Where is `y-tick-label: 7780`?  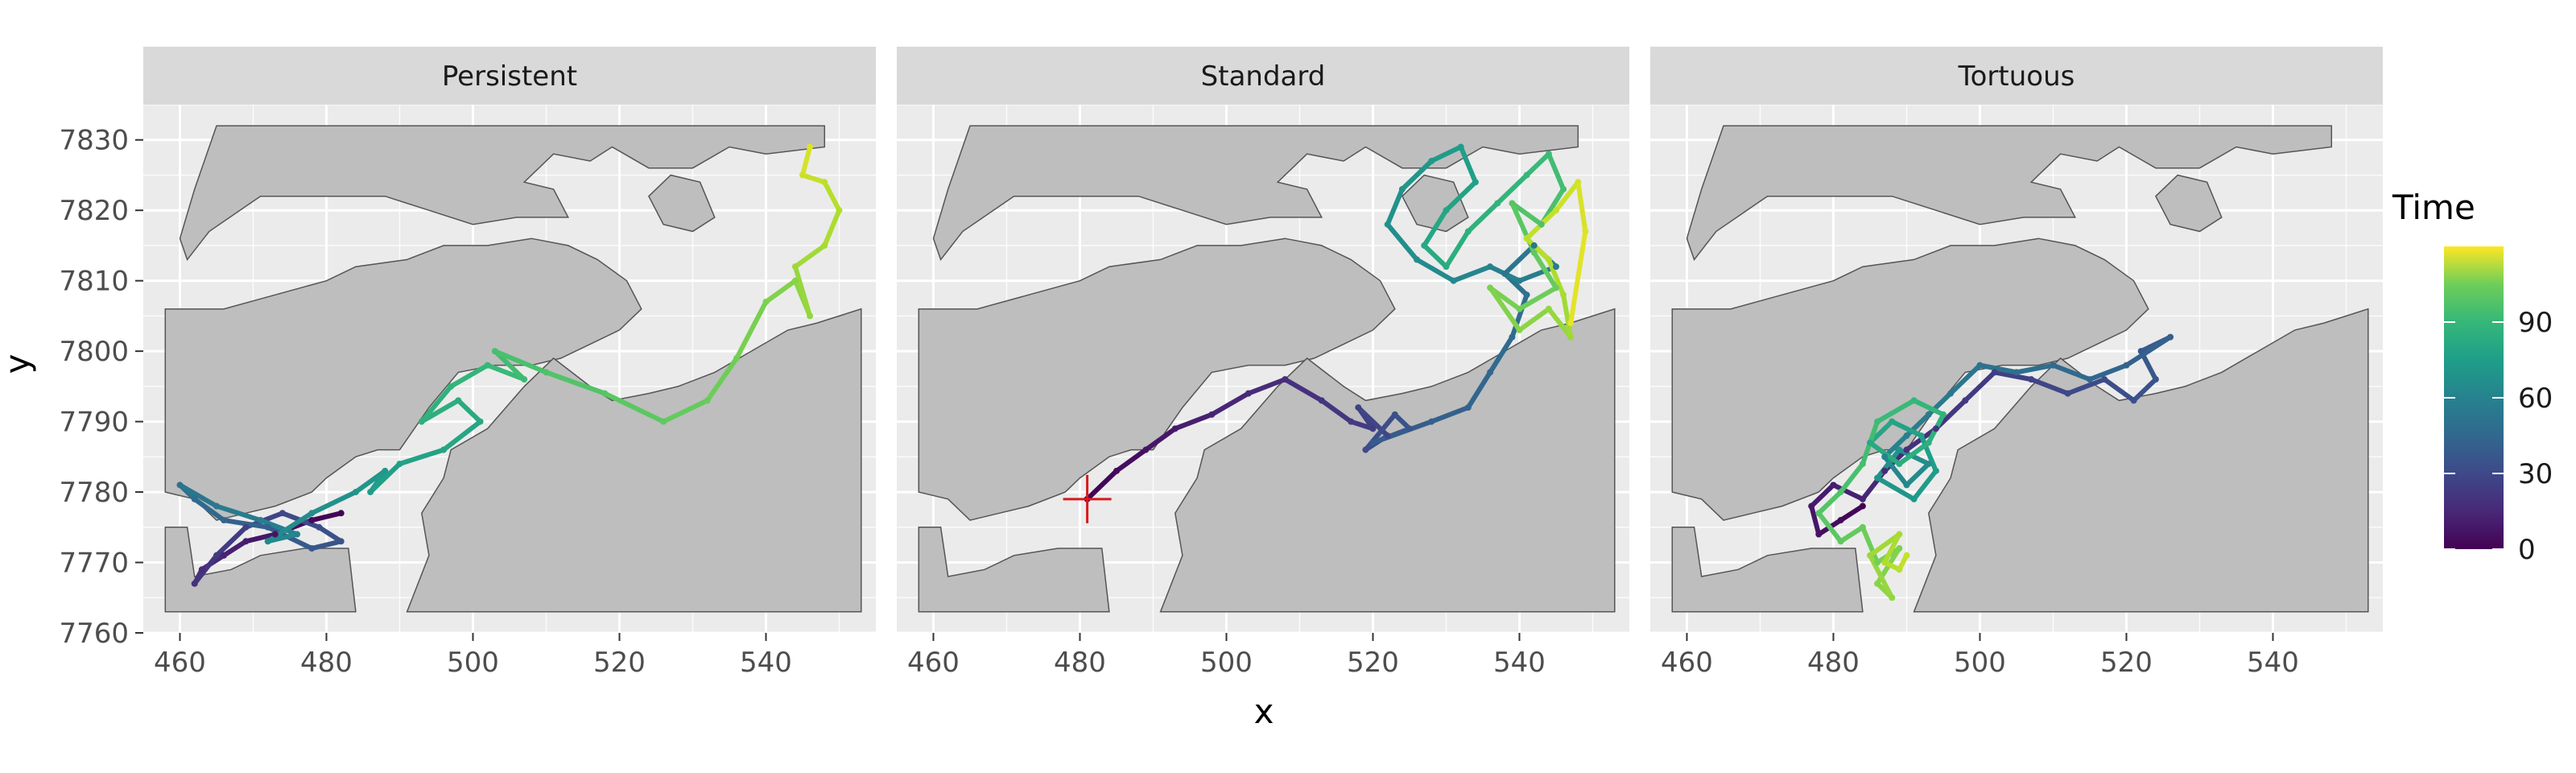 y-tick-label: 7780 is located at coordinates (94, 493).